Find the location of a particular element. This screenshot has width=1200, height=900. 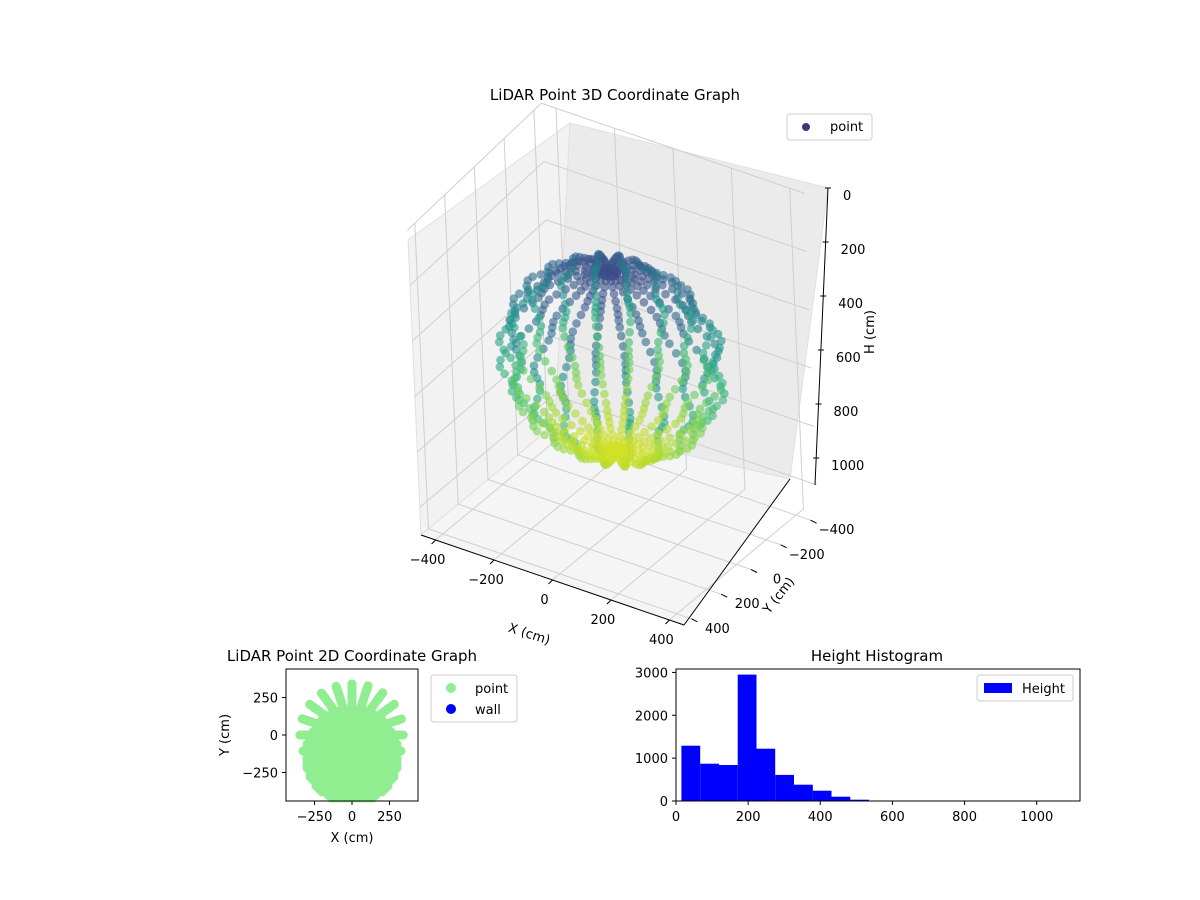

y-tick-label-2d: −250 is located at coordinates (260, 774).